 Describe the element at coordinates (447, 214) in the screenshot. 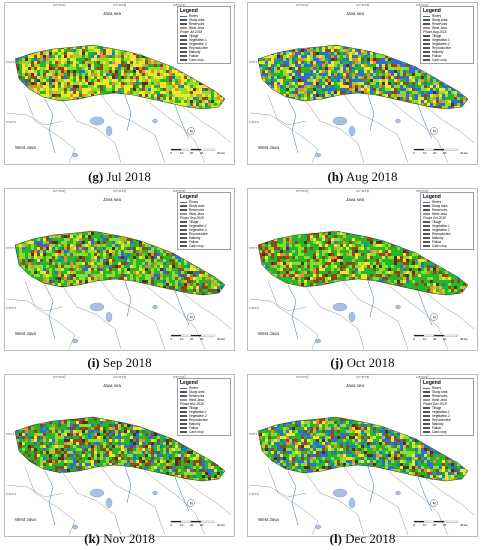

I see `legend-row-west-java: West Java` at that location.